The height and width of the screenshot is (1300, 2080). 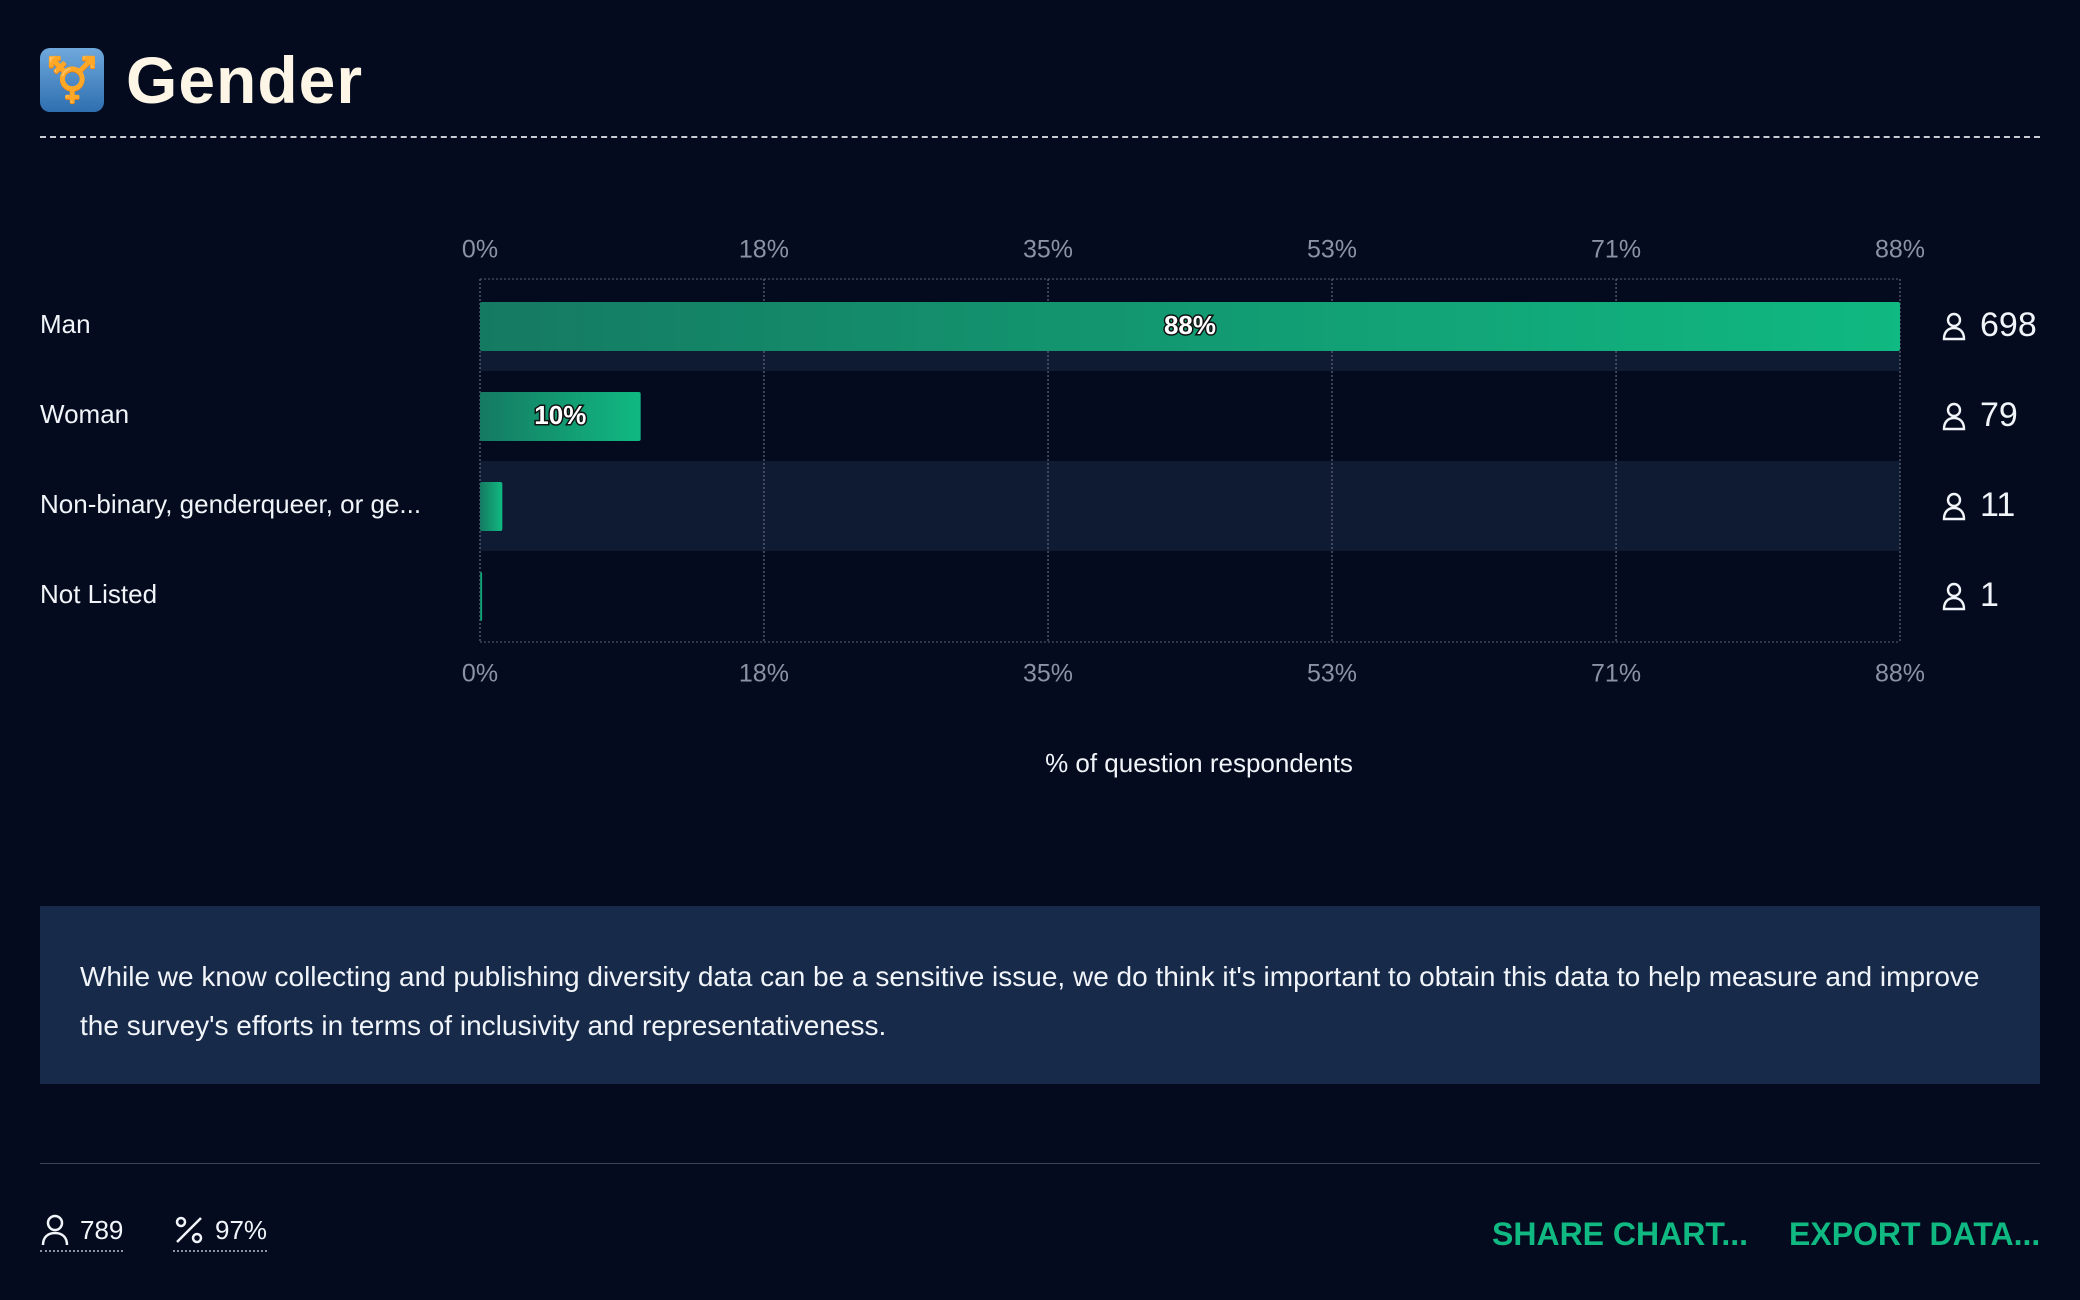 What do you see at coordinates (1190, 506) in the screenshot?
I see `row-band` at bounding box center [1190, 506].